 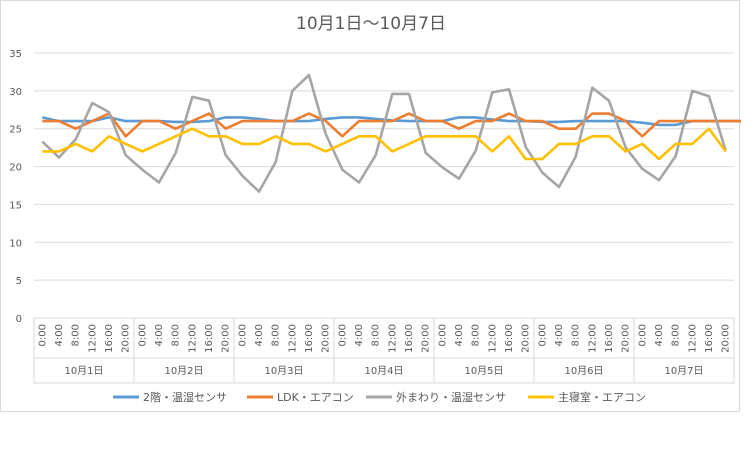 What do you see at coordinates (283, 371) in the screenshot?
I see `day-label: 10月3日` at bounding box center [283, 371].